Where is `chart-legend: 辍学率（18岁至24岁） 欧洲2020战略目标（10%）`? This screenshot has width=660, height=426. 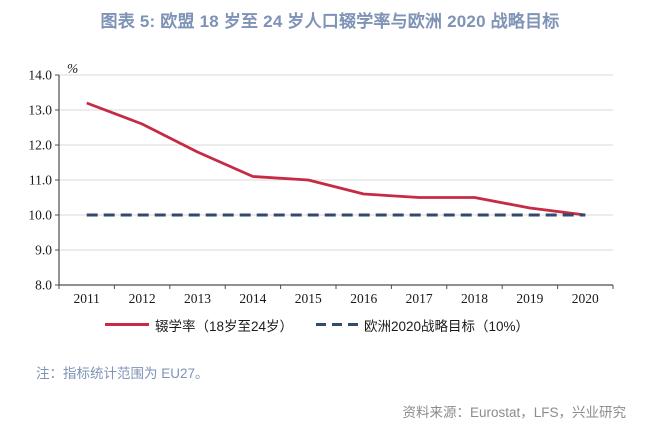 chart-legend: 辍学率（18岁至24岁） 欧洲2020战略目标（10%） is located at coordinates (330, 325).